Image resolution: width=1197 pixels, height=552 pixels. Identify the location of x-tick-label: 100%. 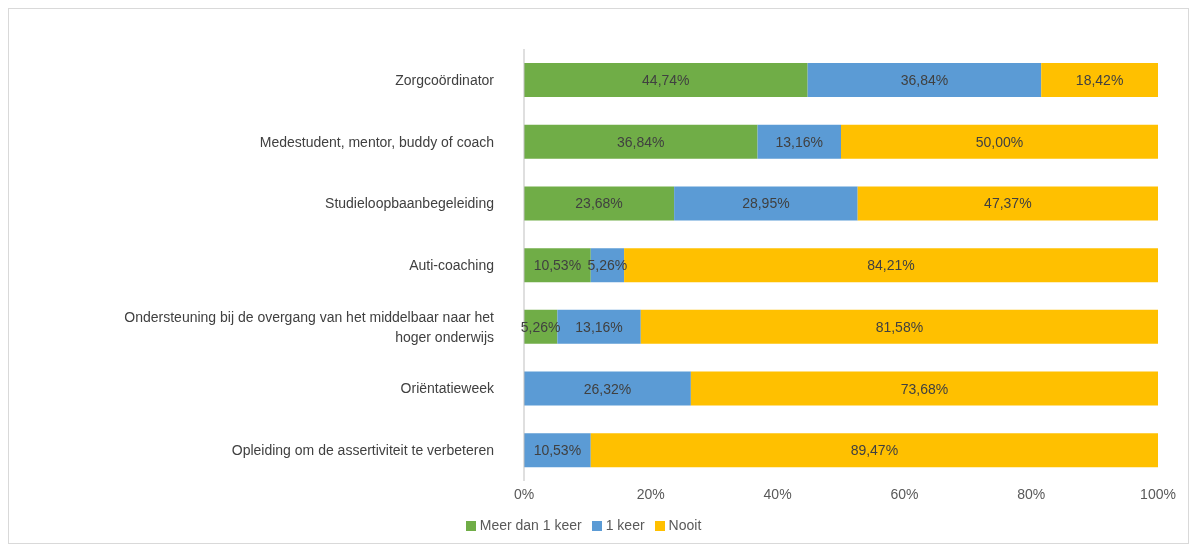
(1158, 493).